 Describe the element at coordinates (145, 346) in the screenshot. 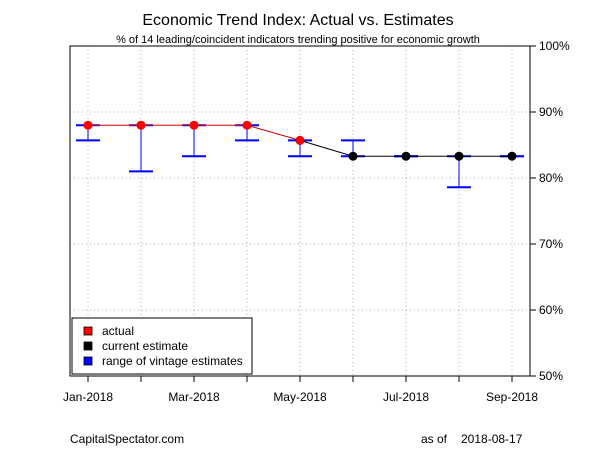

I see `legend-label-current-estimate: current estimate` at that location.